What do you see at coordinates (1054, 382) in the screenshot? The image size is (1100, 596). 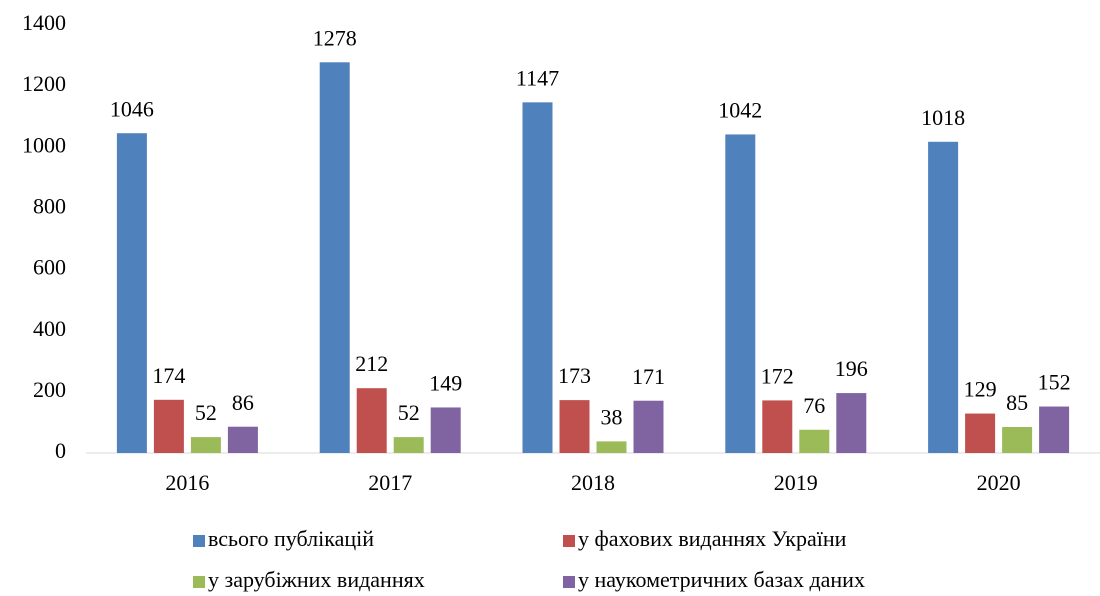 I see `value-label: 152` at bounding box center [1054, 382].